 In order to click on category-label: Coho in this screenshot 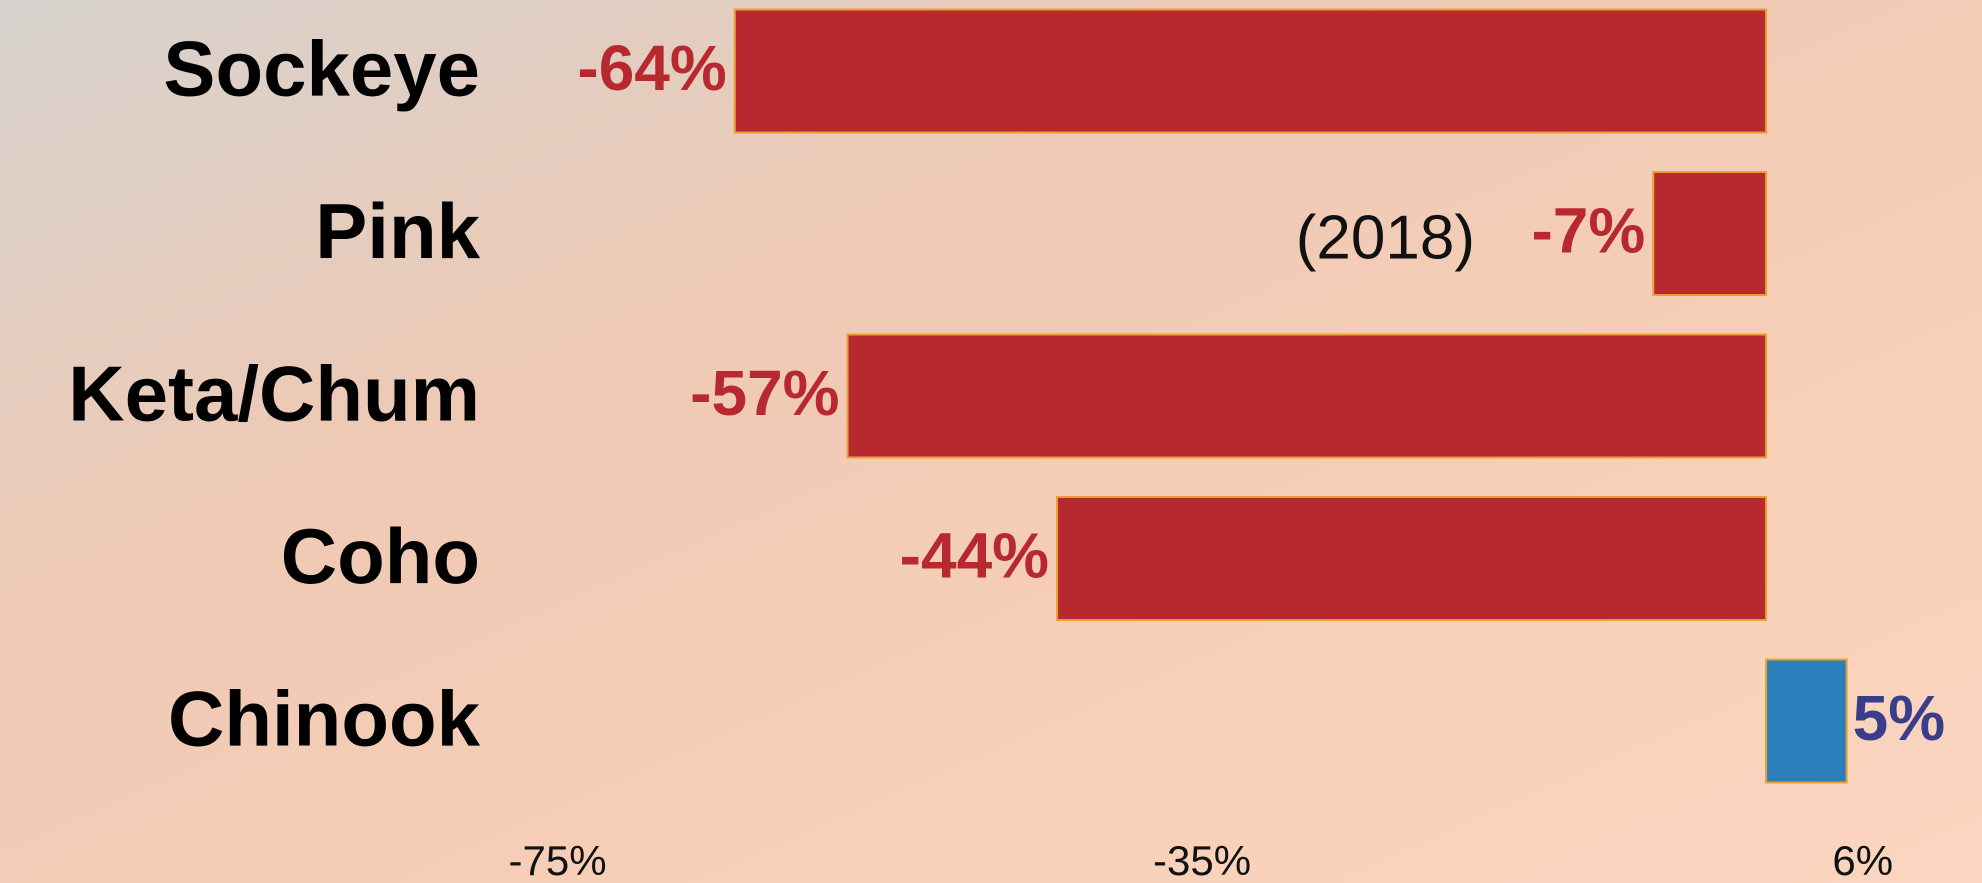, I will do `click(380, 556)`.